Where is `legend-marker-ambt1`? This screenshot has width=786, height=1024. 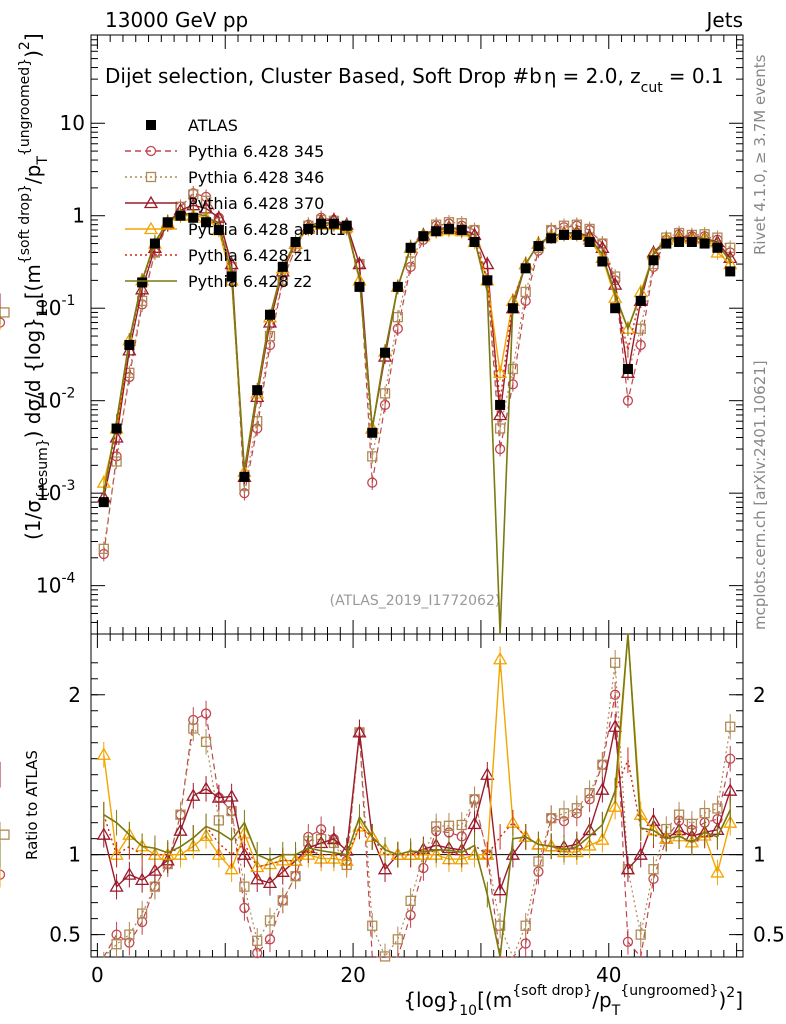 legend-marker-ambt1 is located at coordinates (151, 228).